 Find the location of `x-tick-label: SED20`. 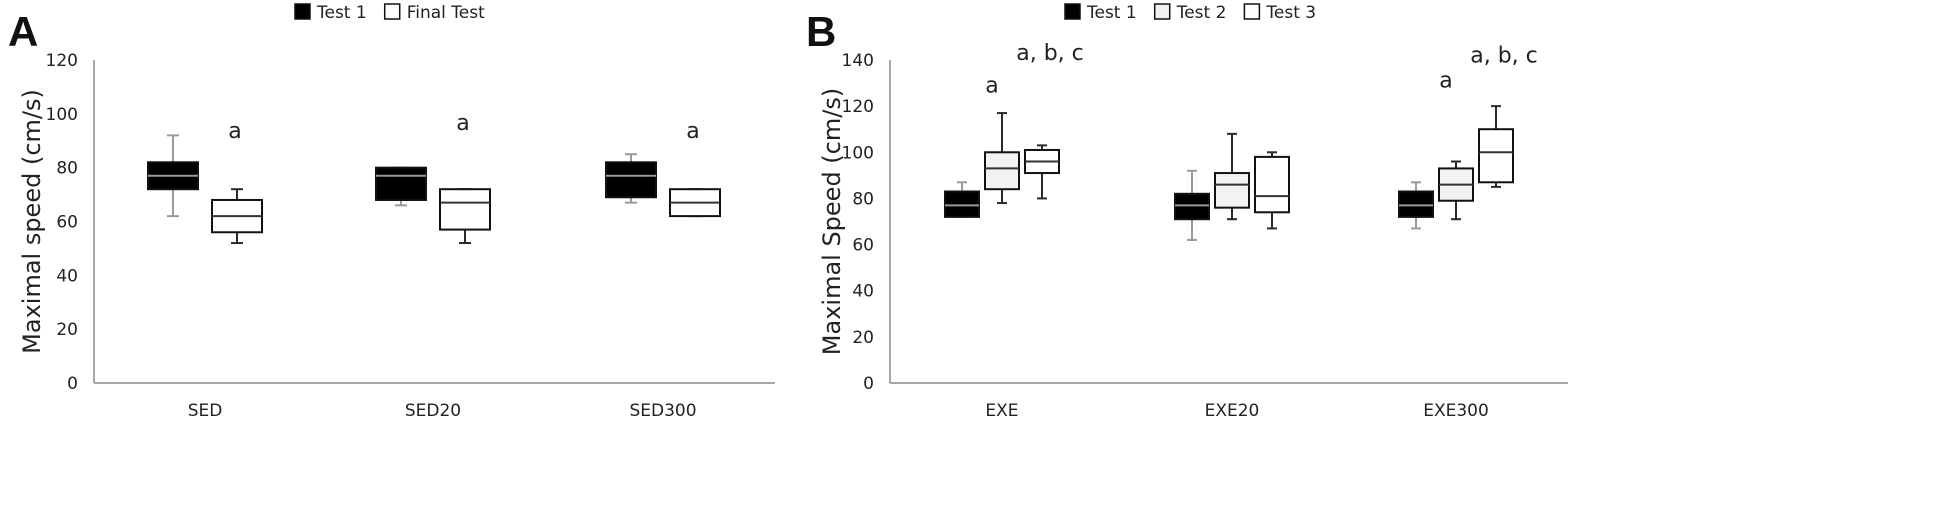

x-tick-label: SED20 is located at coordinates (433, 411).